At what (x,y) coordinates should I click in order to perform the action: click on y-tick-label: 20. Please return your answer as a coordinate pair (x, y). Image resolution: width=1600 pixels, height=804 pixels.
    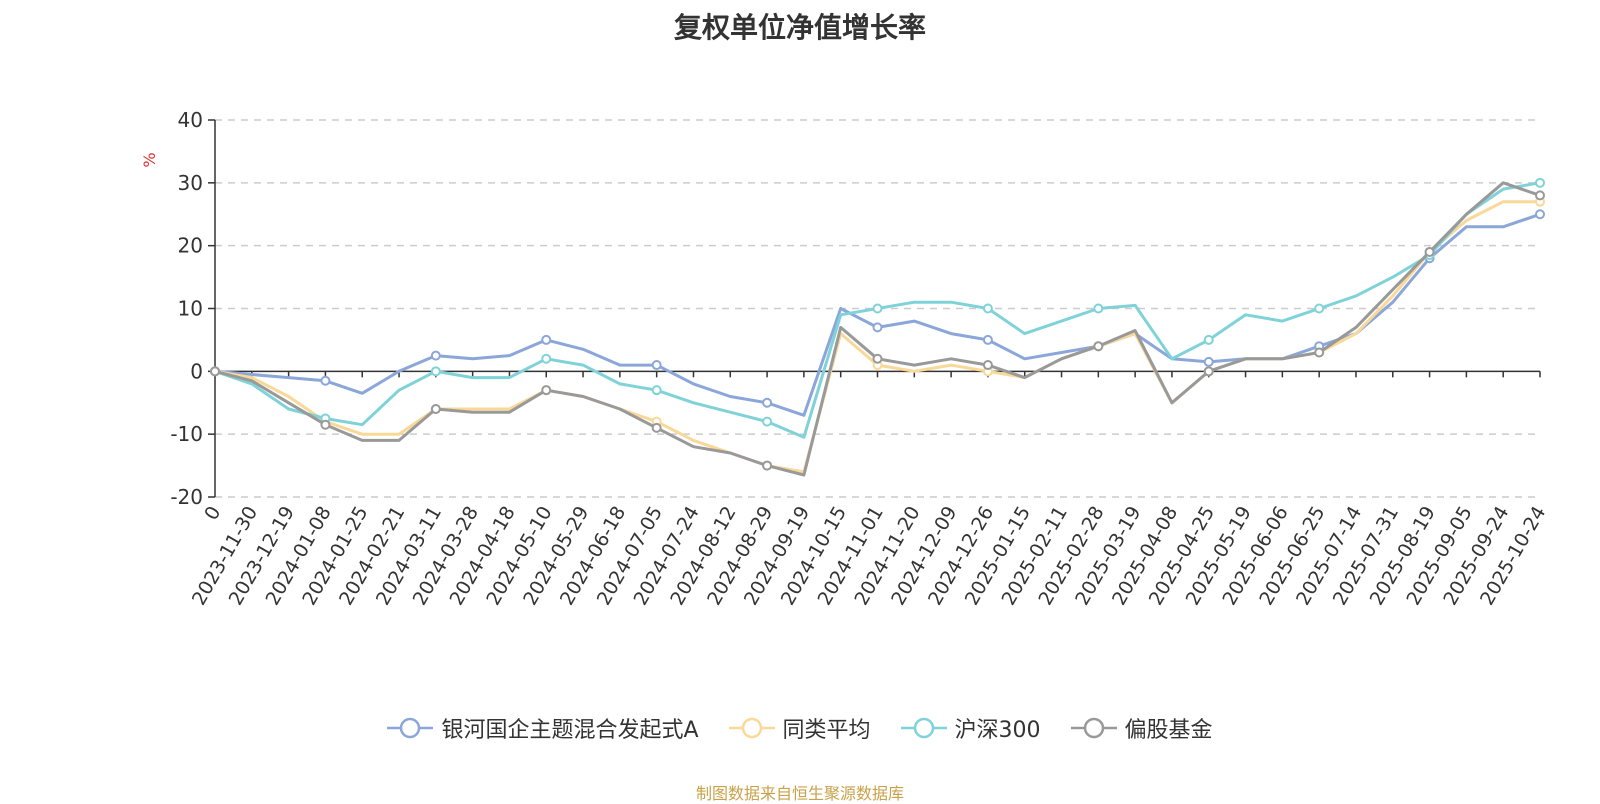
    Looking at the image, I should click on (190, 246).